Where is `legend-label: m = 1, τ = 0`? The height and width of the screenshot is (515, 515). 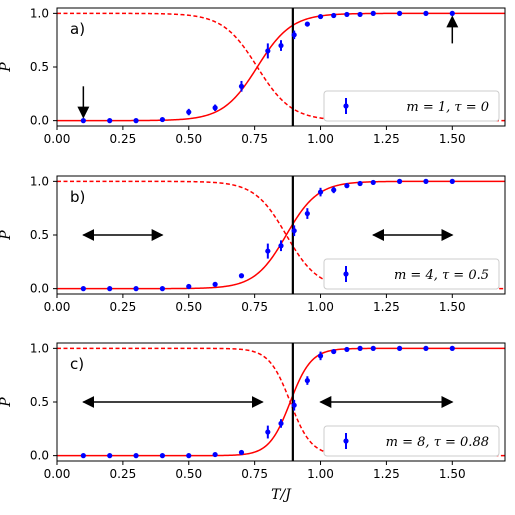
legend-label: m = 1, τ = 0 is located at coordinates (447, 107).